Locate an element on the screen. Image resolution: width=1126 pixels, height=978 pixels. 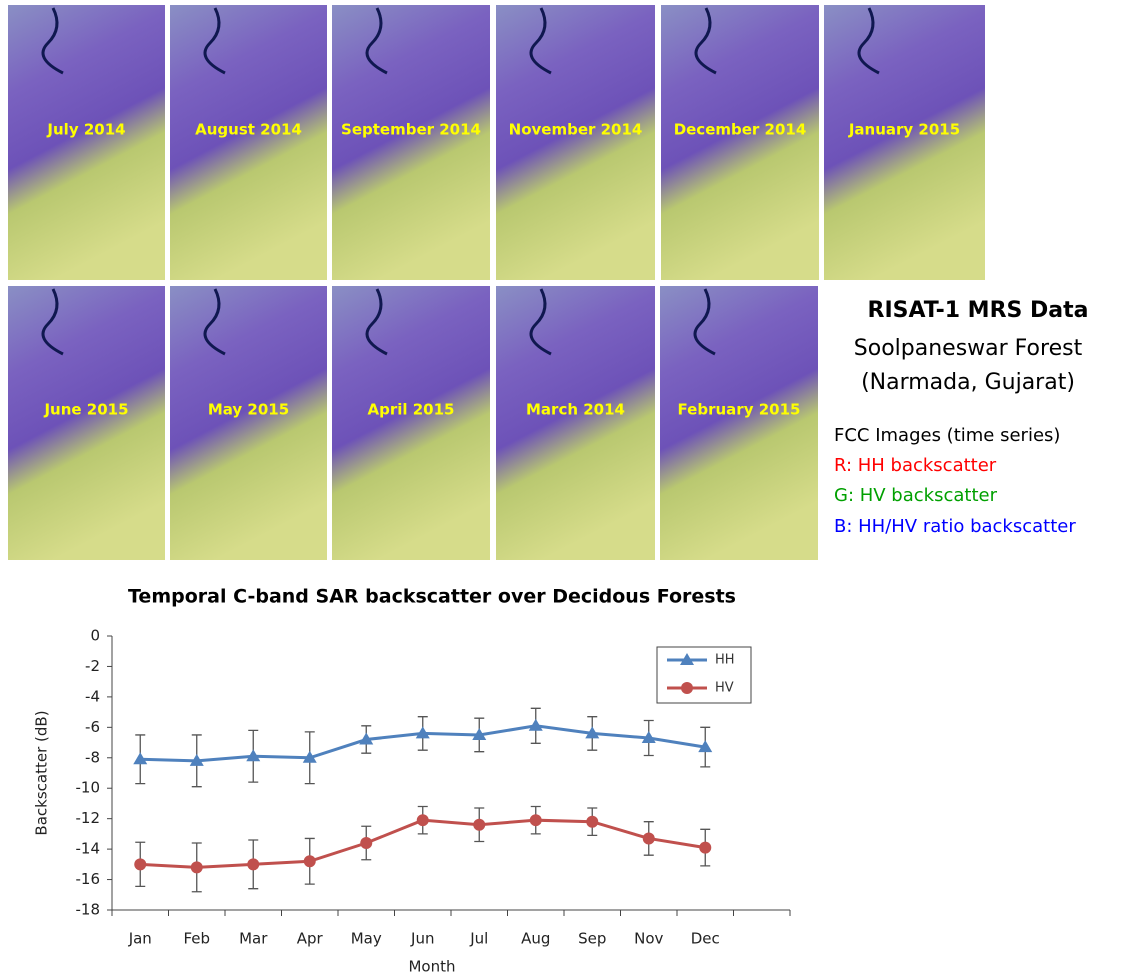
image-label: January 2015 is located at coordinates (904, 130).